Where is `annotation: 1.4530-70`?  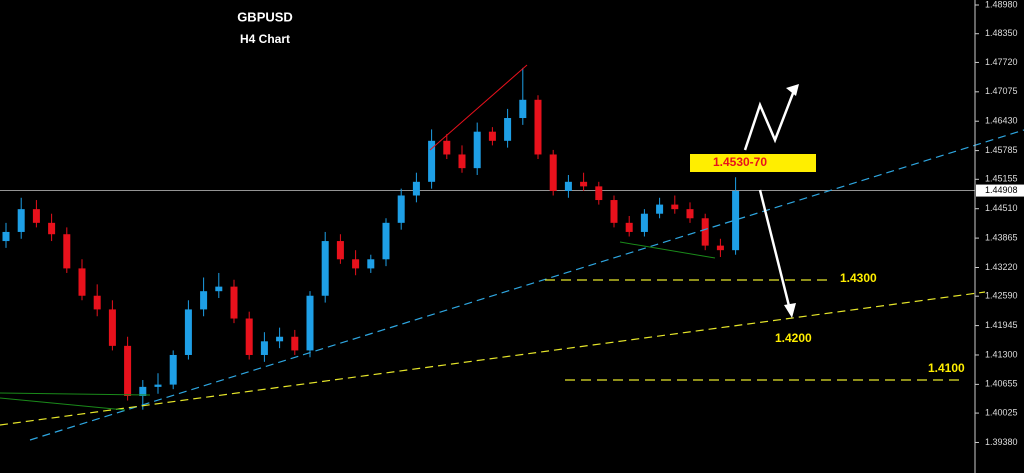
annotation: 1.4530-70 is located at coordinates (740, 162).